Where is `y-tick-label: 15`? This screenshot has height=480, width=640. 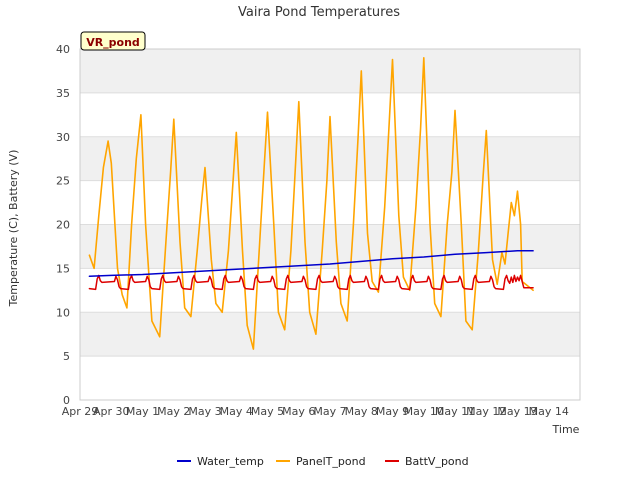
y-tick-label: 15 is located at coordinates (63, 268).